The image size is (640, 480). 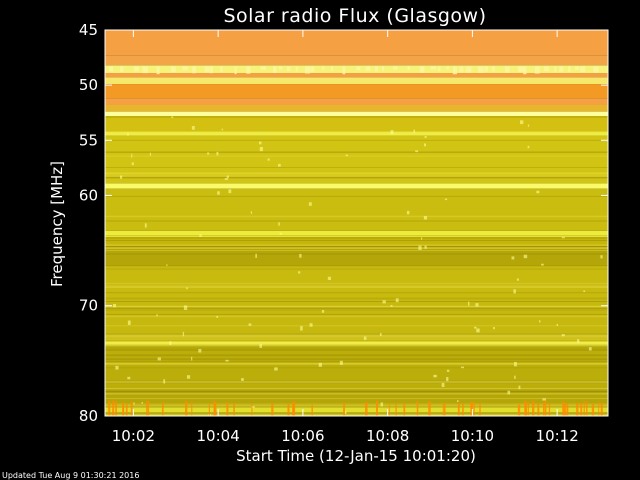 I want to click on x-tick-label: 10:12, so click(x=557, y=436).